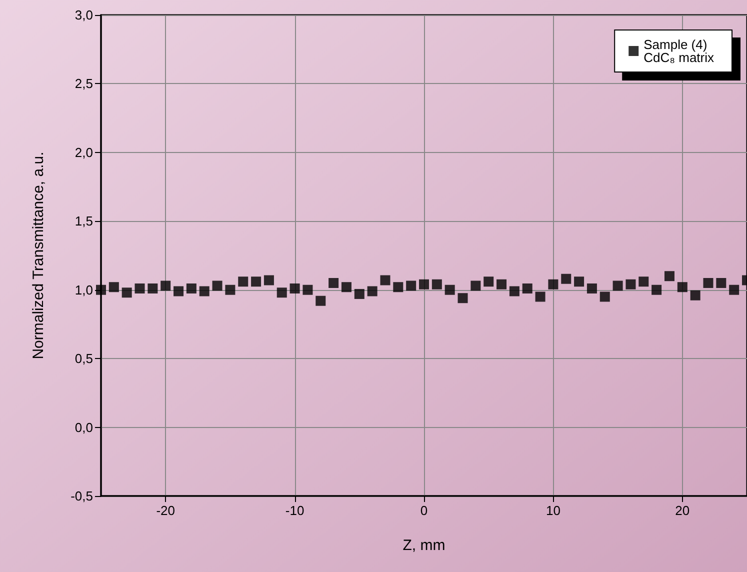 This screenshot has height=572, width=747. I want to click on y-tick-label: -0,5, so click(81, 496).